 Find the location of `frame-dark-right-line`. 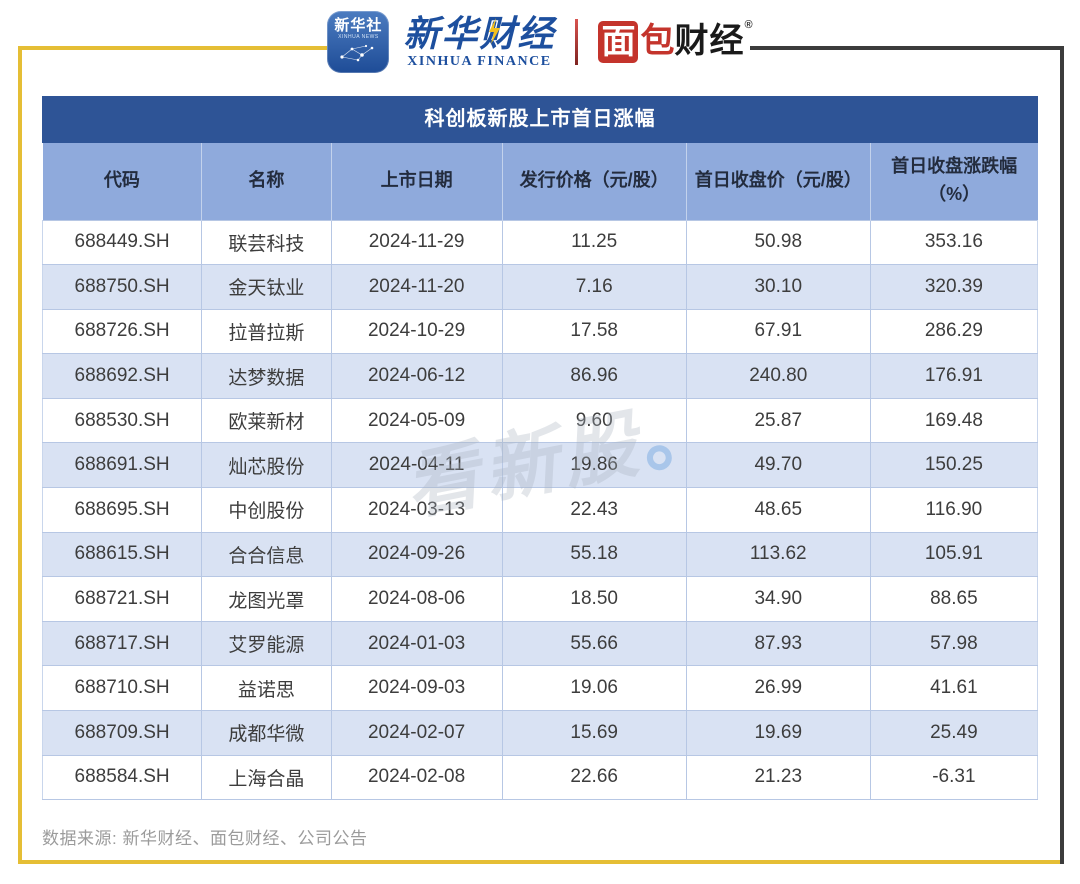

frame-dark-right-line is located at coordinates (1062, 455).